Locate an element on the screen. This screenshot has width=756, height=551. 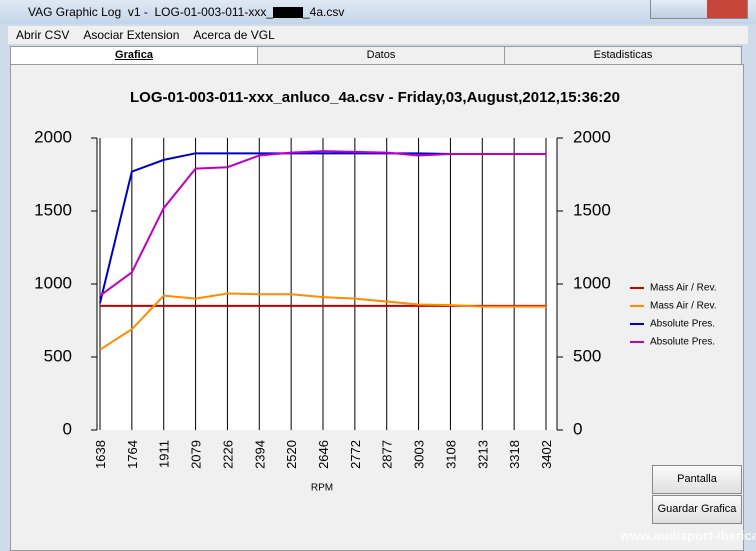
menu-bar: Abrir CSV Asociar Extension Acerca de VGL is located at coordinates (378, 35).